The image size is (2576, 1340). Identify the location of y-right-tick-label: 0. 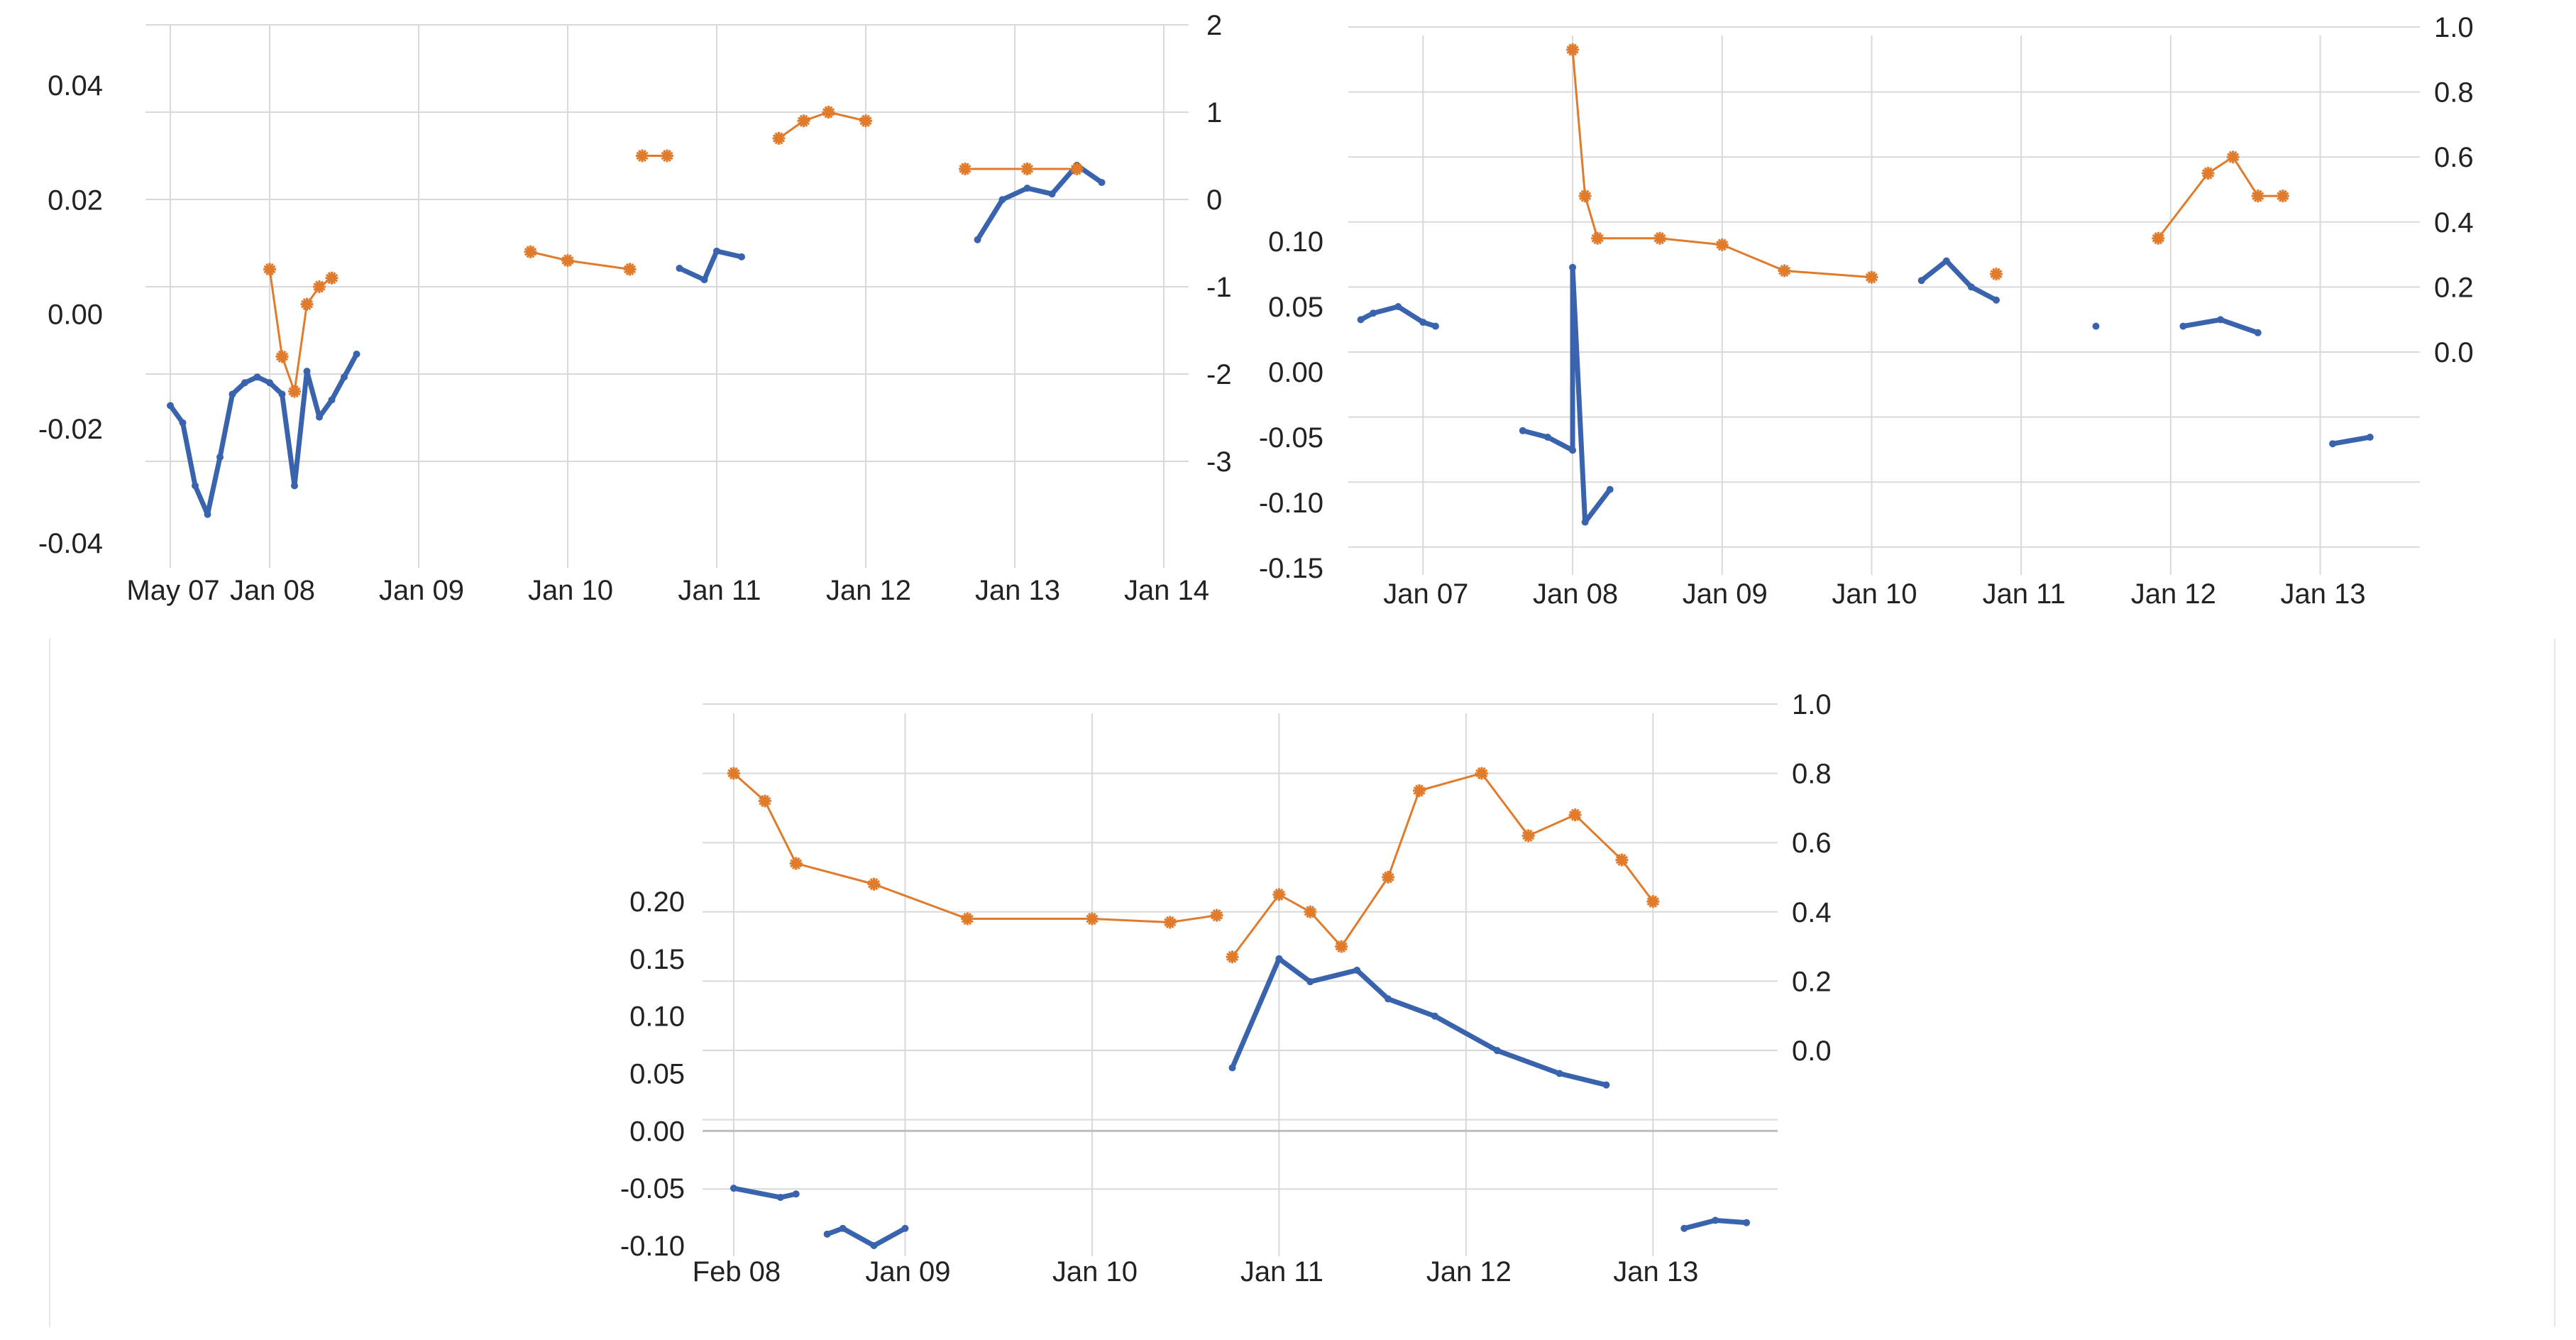
(1214, 200).